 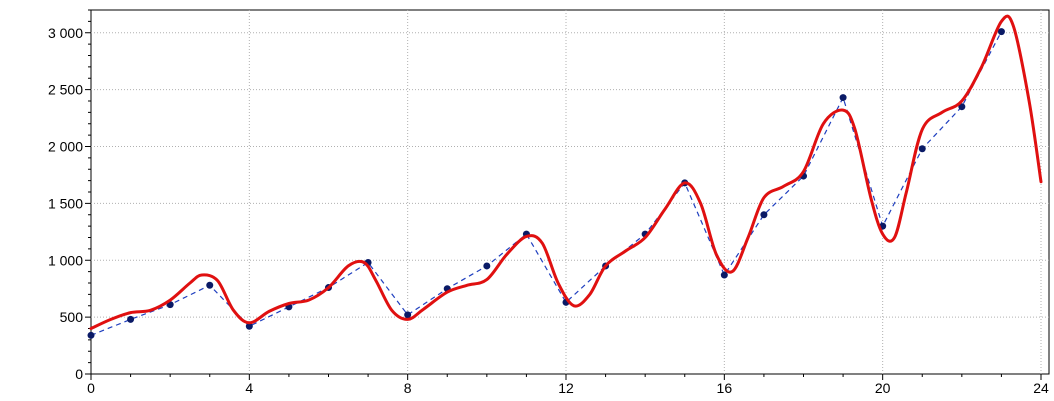 I want to click on y-tick-label: 2 500, so click(x=65, y=90).